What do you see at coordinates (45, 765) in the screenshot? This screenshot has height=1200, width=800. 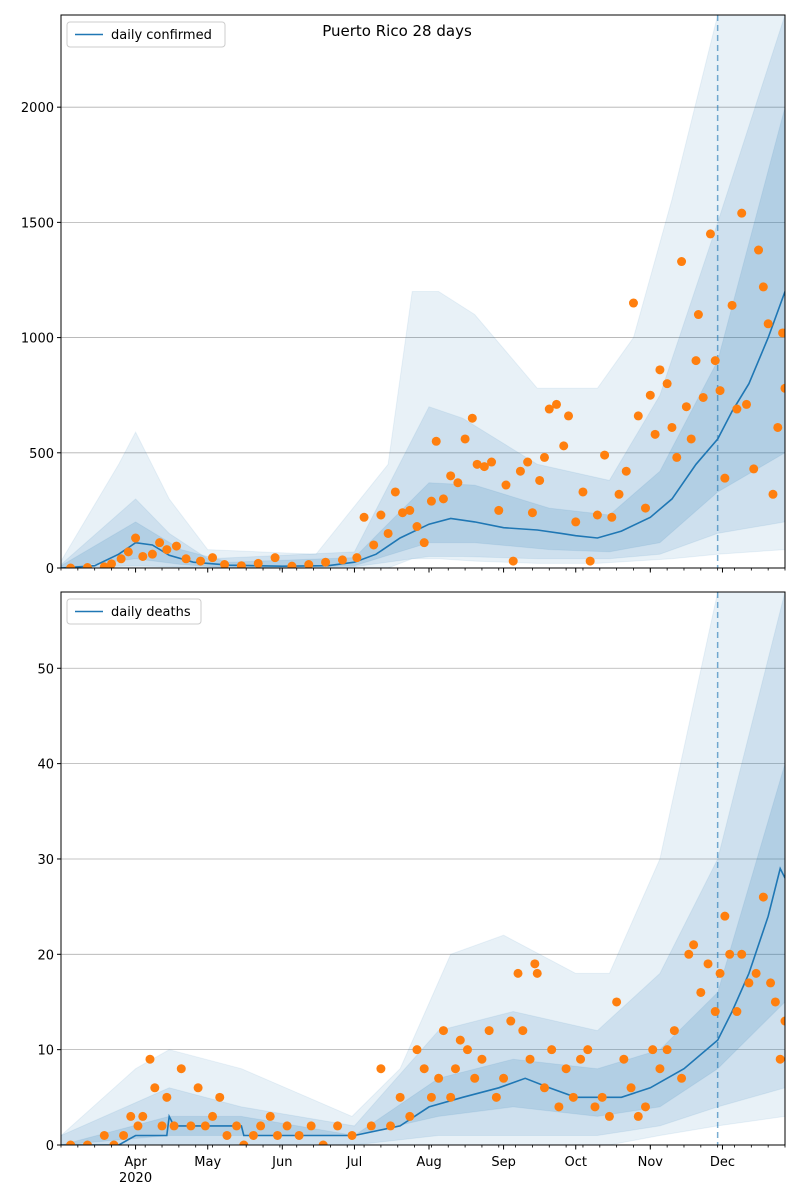 I see `y-tick-label: 40` at bounding box center [45, 765].